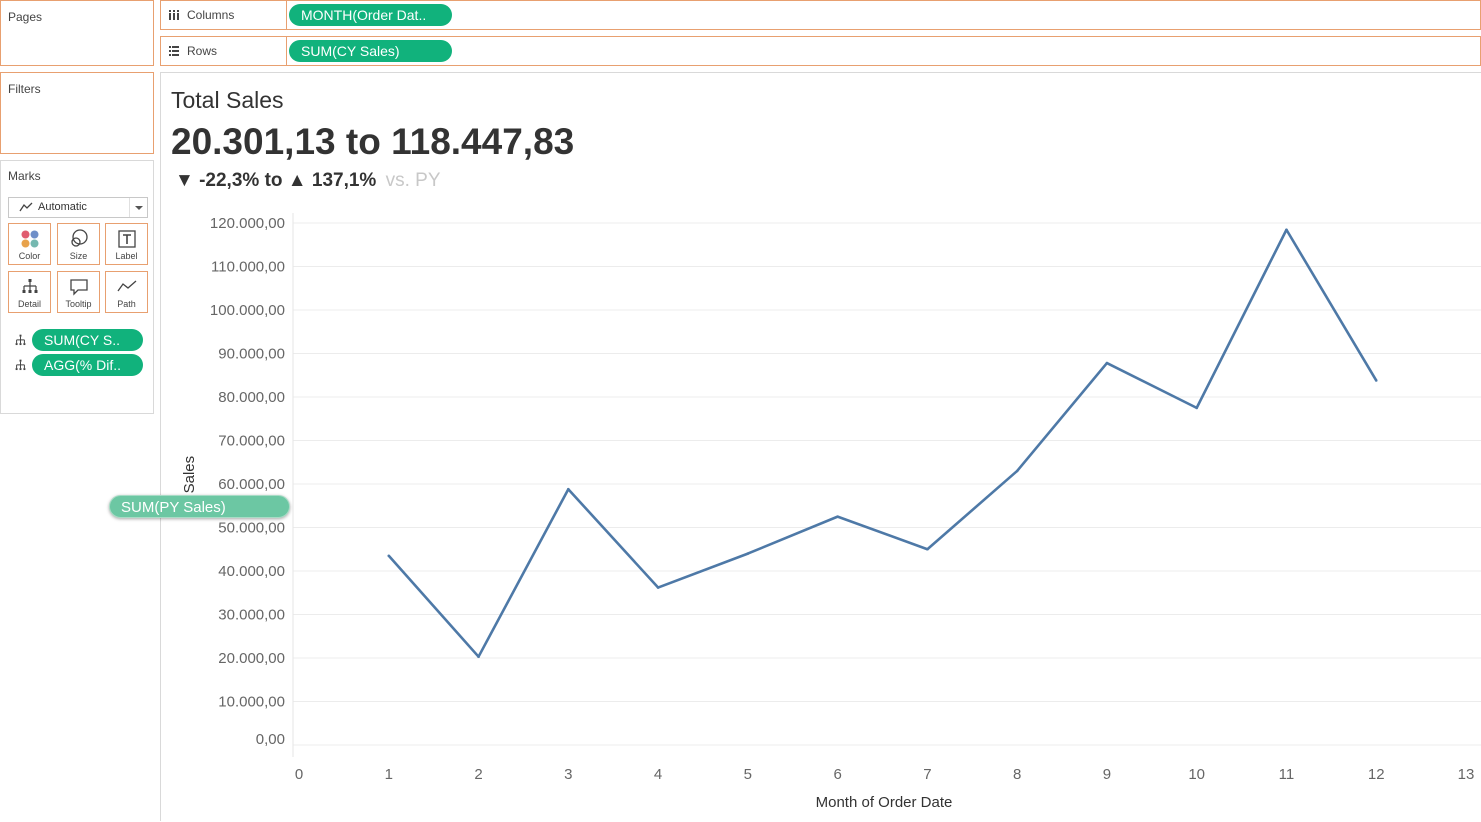 The image size is (1481, 822). I want to click on detail-label: Detail, so click(29, 304).